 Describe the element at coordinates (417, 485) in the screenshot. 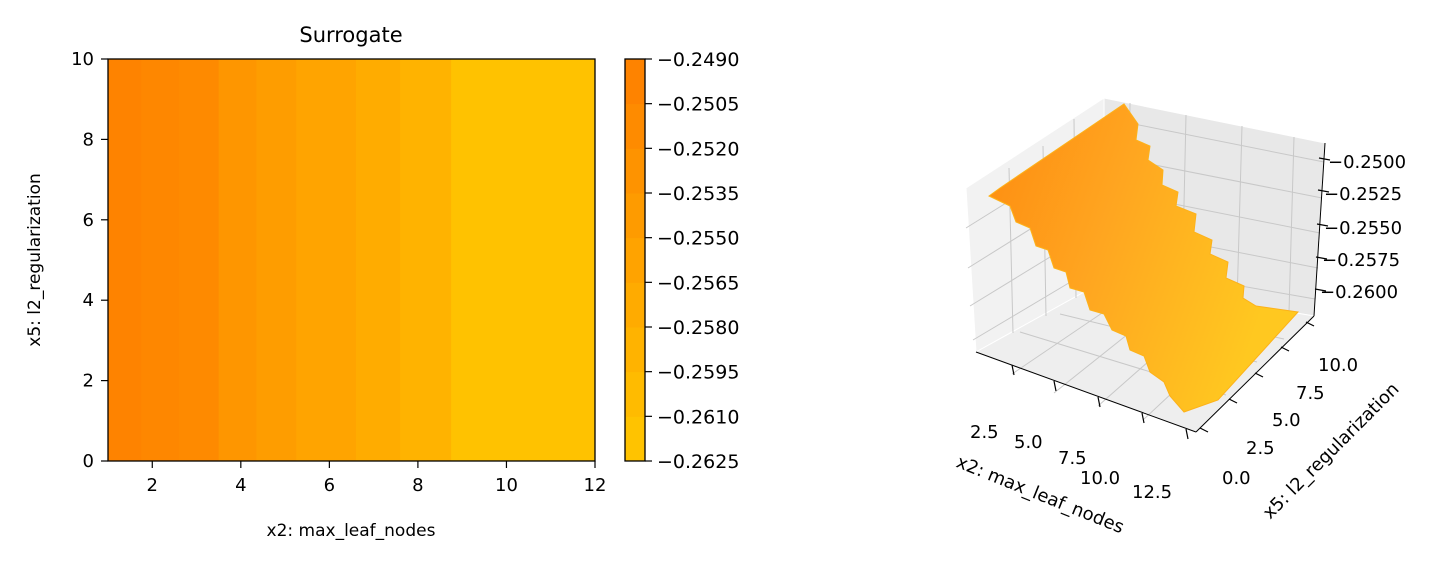

I see `heatmap-x-tick-label: 8` at that location.